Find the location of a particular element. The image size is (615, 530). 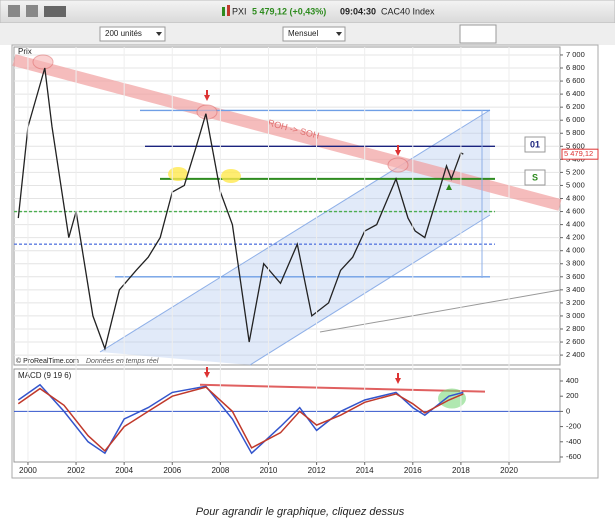

x-tick-label: 2010 is located at coordinates (269, 470).